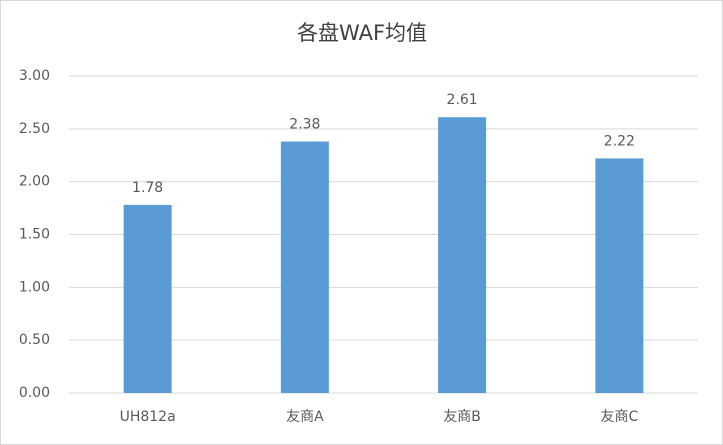 Image resolution: width=723 pixels, height=445 pixels. I want to click on y-tick-label: 2.00, so click(34, 182).